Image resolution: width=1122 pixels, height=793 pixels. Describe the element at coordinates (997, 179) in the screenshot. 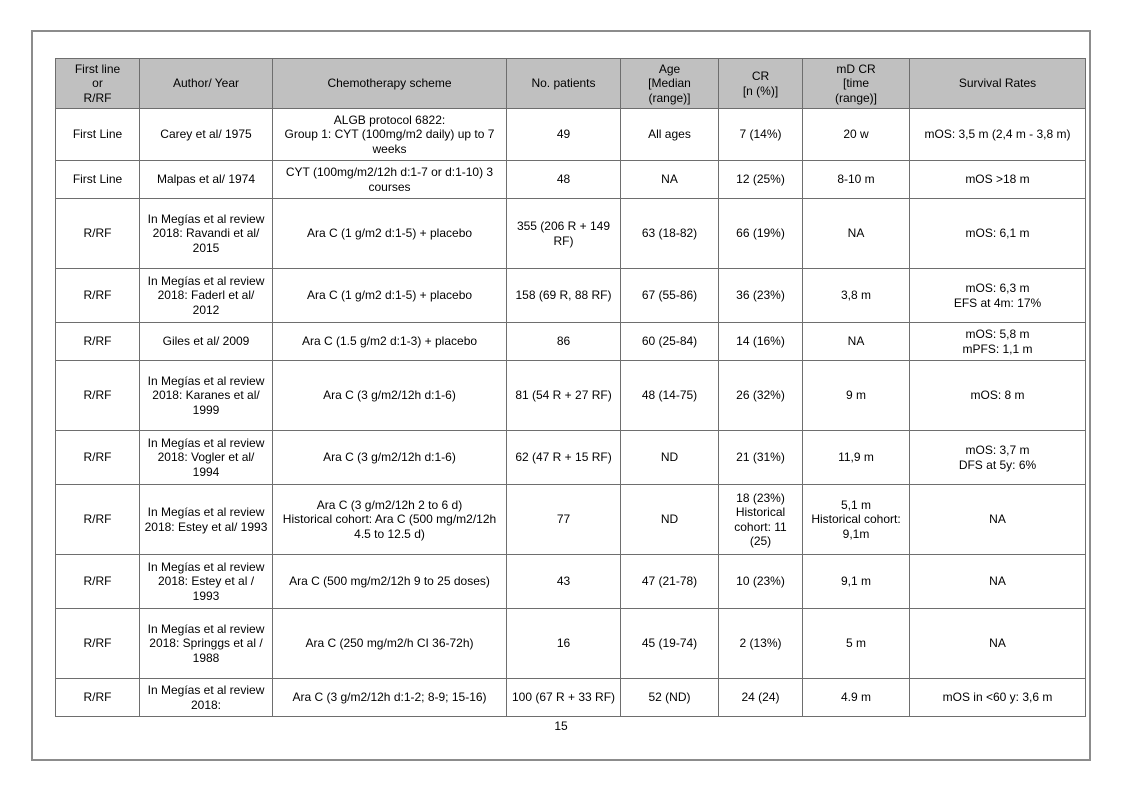

I see `table-cell: mOS >18 m` at that location.